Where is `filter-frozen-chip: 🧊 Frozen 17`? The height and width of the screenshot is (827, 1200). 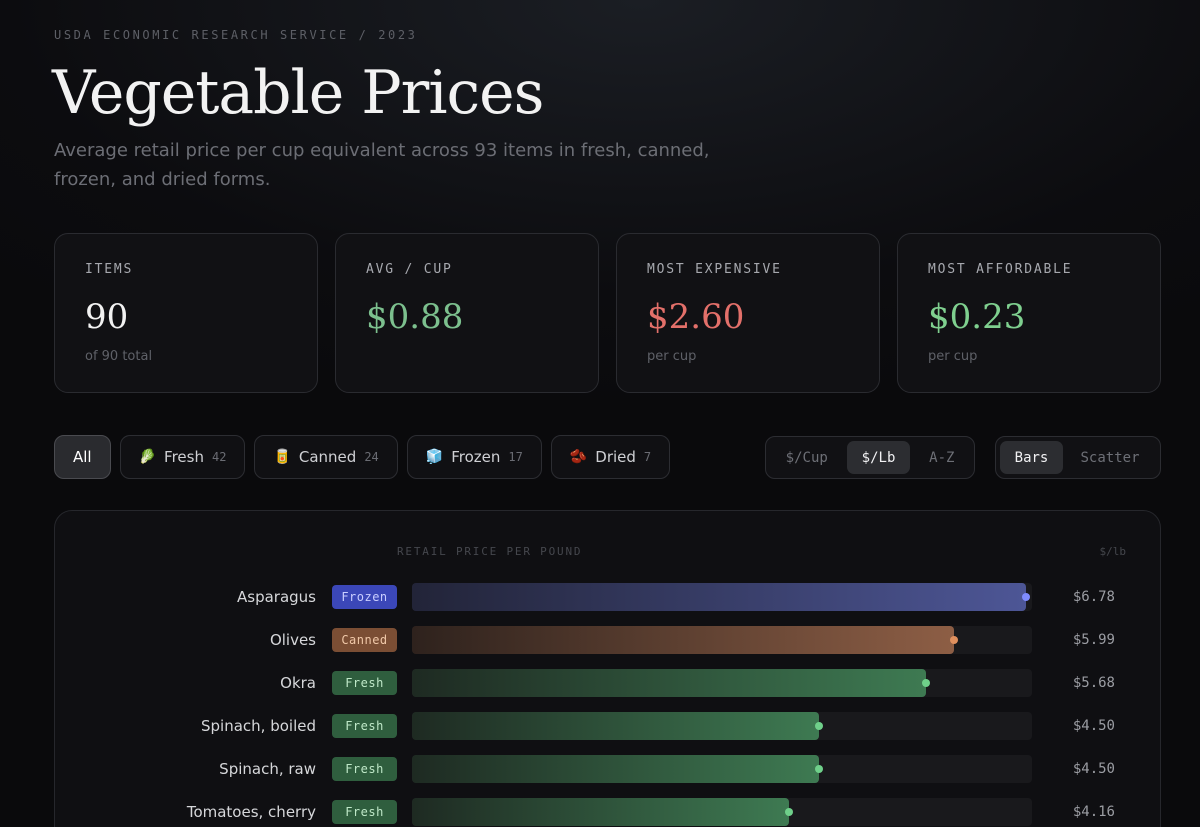 filter-frozen-chip: 🧊 Frozen 17 is located at coordinates (474, 457).